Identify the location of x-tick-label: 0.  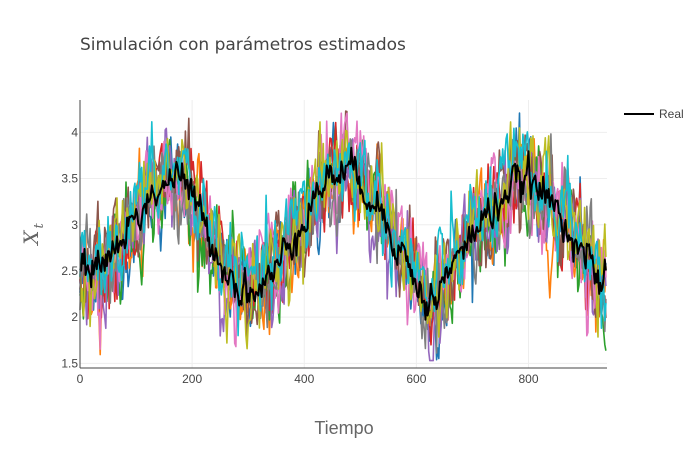
(80, 379).